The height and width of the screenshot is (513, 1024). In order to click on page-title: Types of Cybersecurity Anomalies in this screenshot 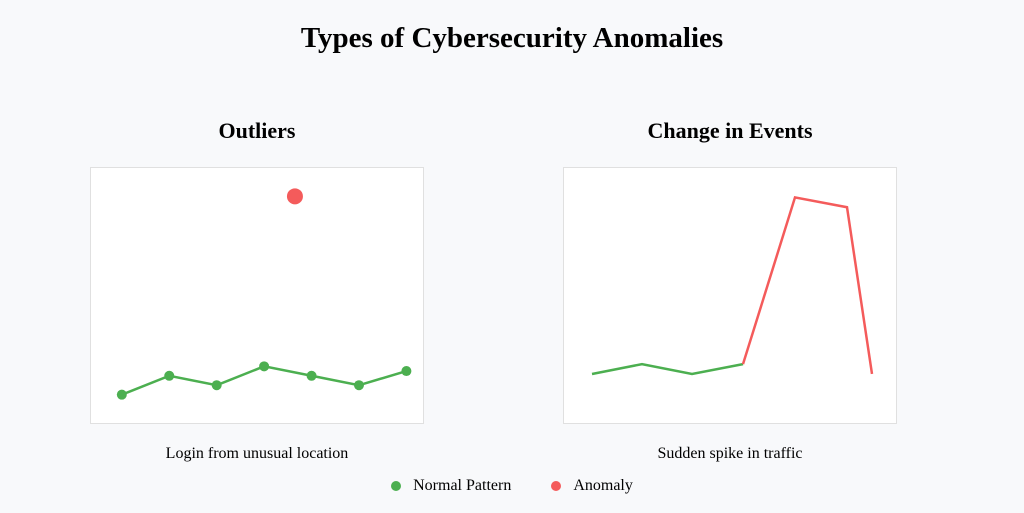, I will do `click(512, 38)`.